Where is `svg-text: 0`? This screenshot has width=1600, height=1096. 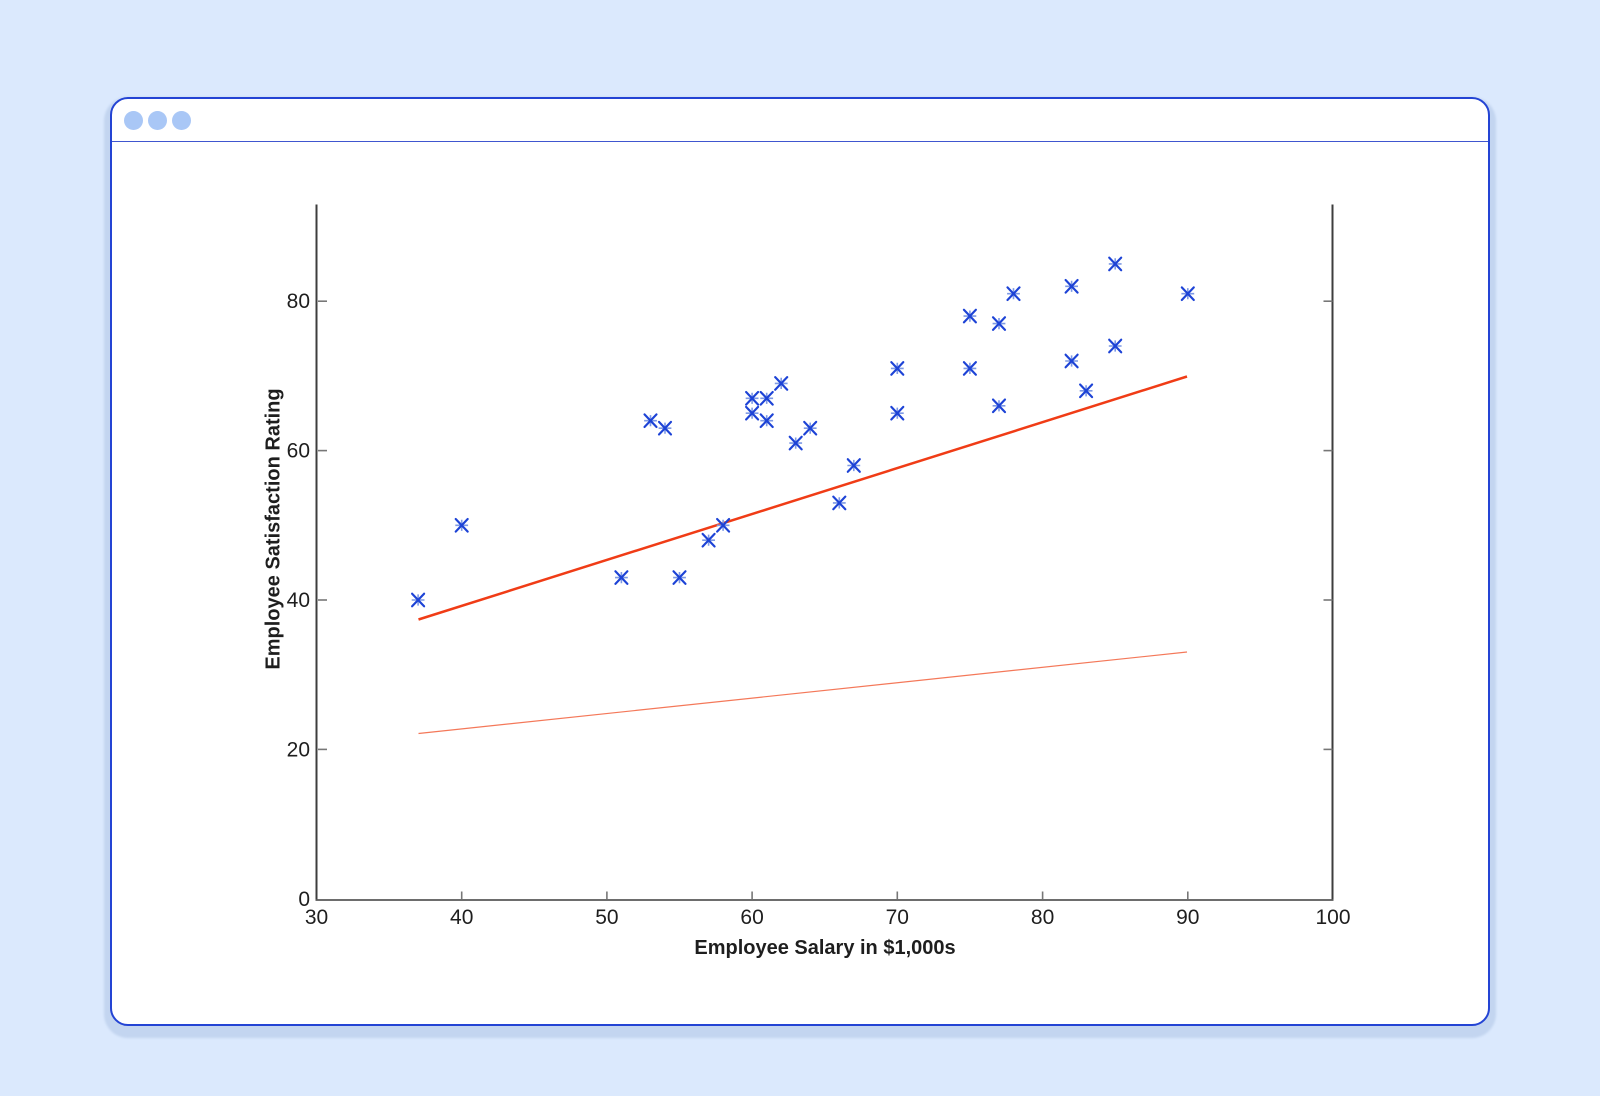 svg-text: 0 is located at coordinates (304, 899).